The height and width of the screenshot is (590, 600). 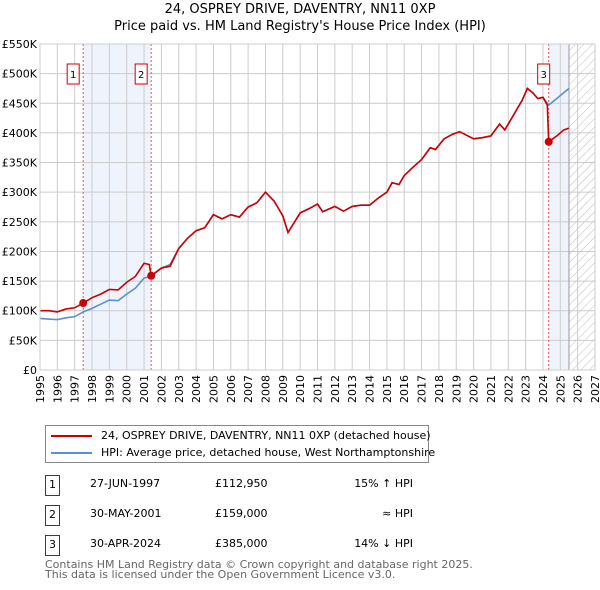 What do you see at coordinates (300, 389) in the screenshot?
I see `x-tick-label: 2010` at bounding box center [300, 389].